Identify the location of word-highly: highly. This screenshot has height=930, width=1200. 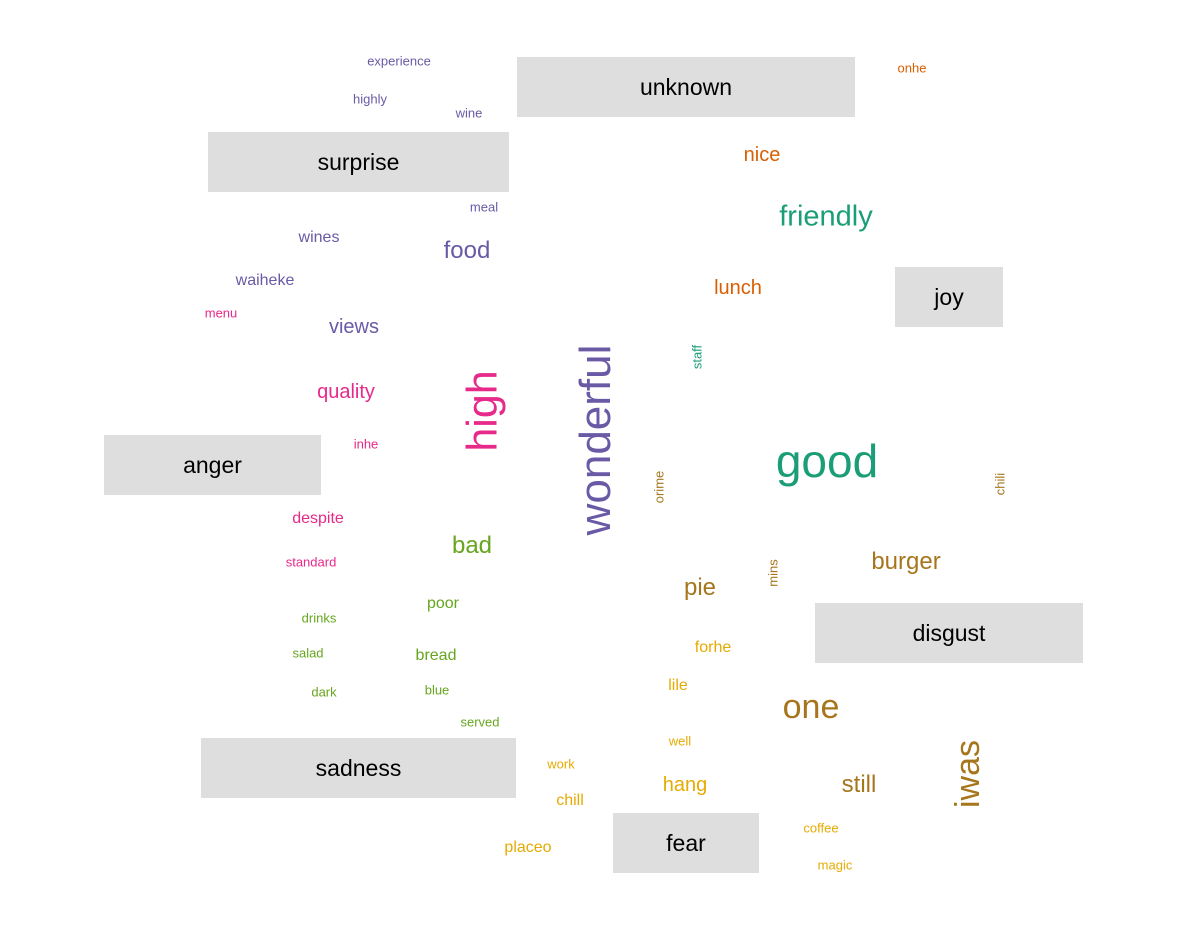
(370, 99).